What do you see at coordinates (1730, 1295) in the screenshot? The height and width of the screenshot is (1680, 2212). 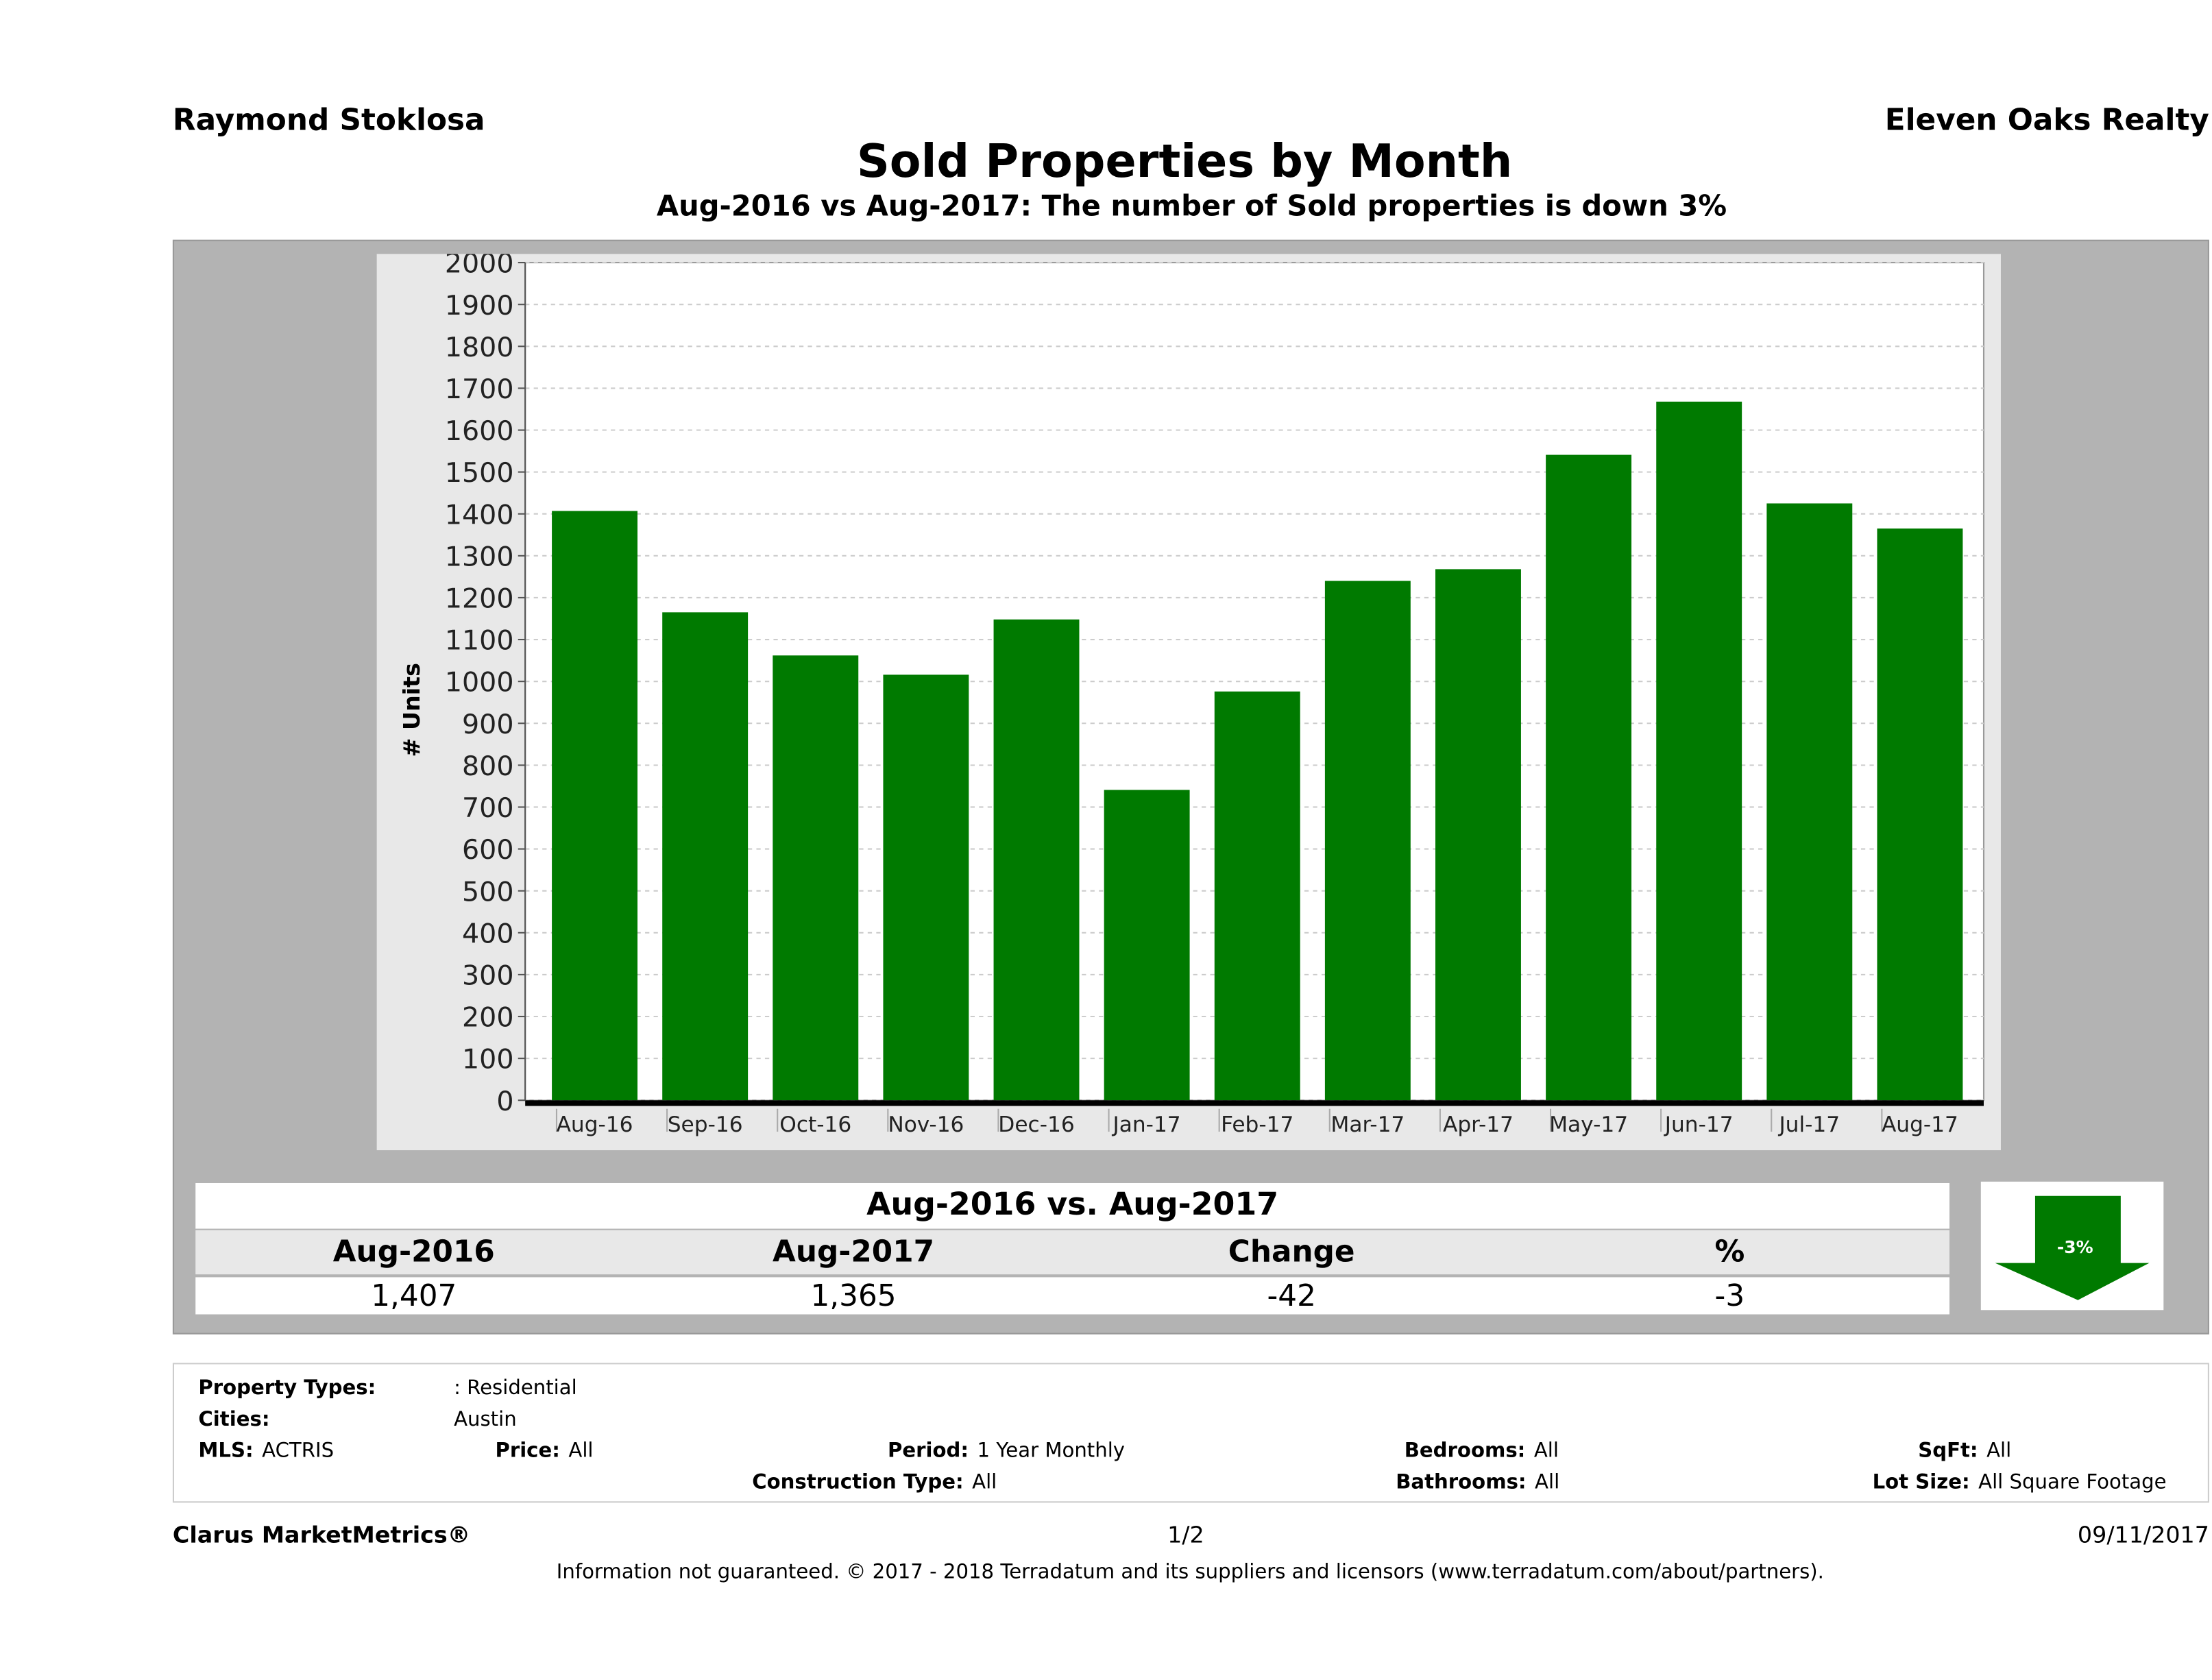 I see `summary-value: -3` at bounding box center [1730, 1295].